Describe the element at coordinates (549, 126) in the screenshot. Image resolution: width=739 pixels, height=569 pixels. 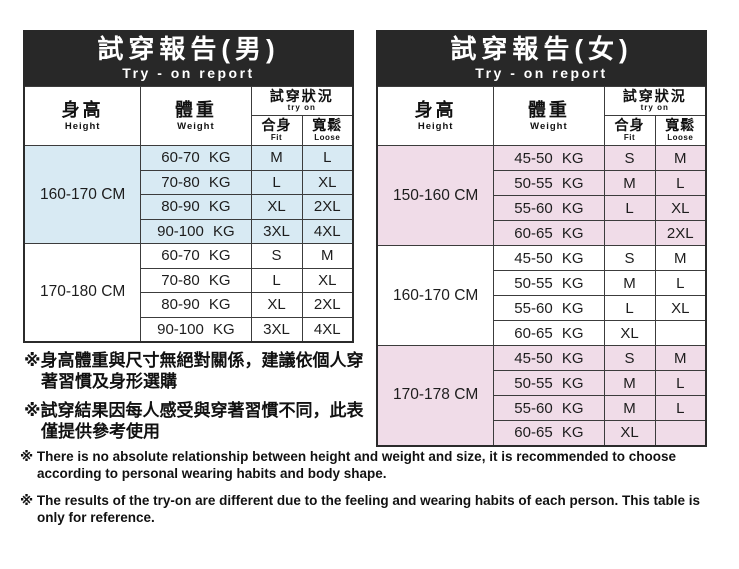
I see `weight-label-en: Weight` at that location.